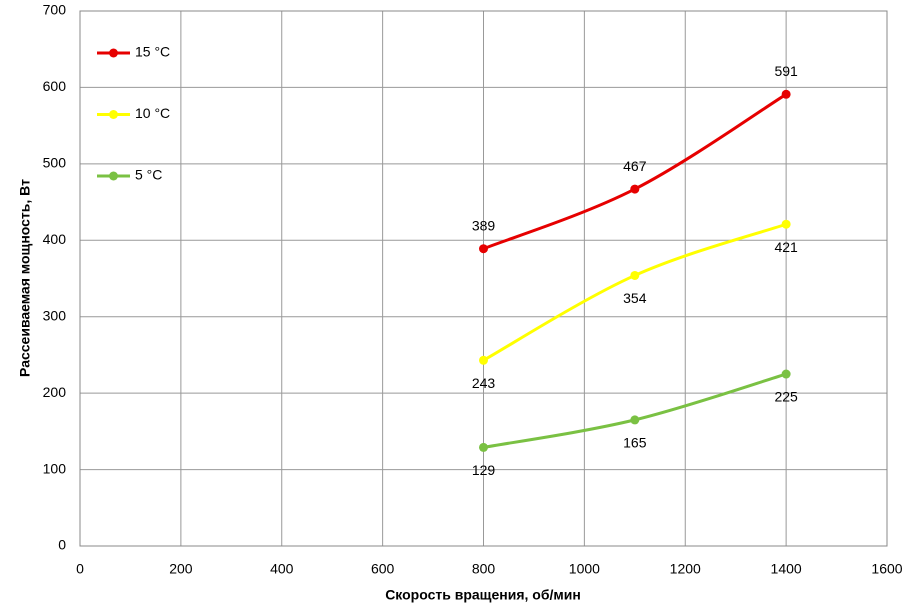 This screenshot has width=921, height=612. I want to click on y-axis-title: Рассеиваемая мощность, Вт, so click(25, 278).